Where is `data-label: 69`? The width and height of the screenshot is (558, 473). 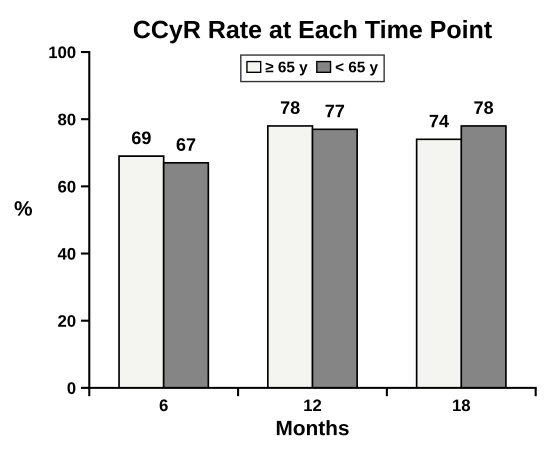
data-label: 69 is located at coordinates (141, 137).